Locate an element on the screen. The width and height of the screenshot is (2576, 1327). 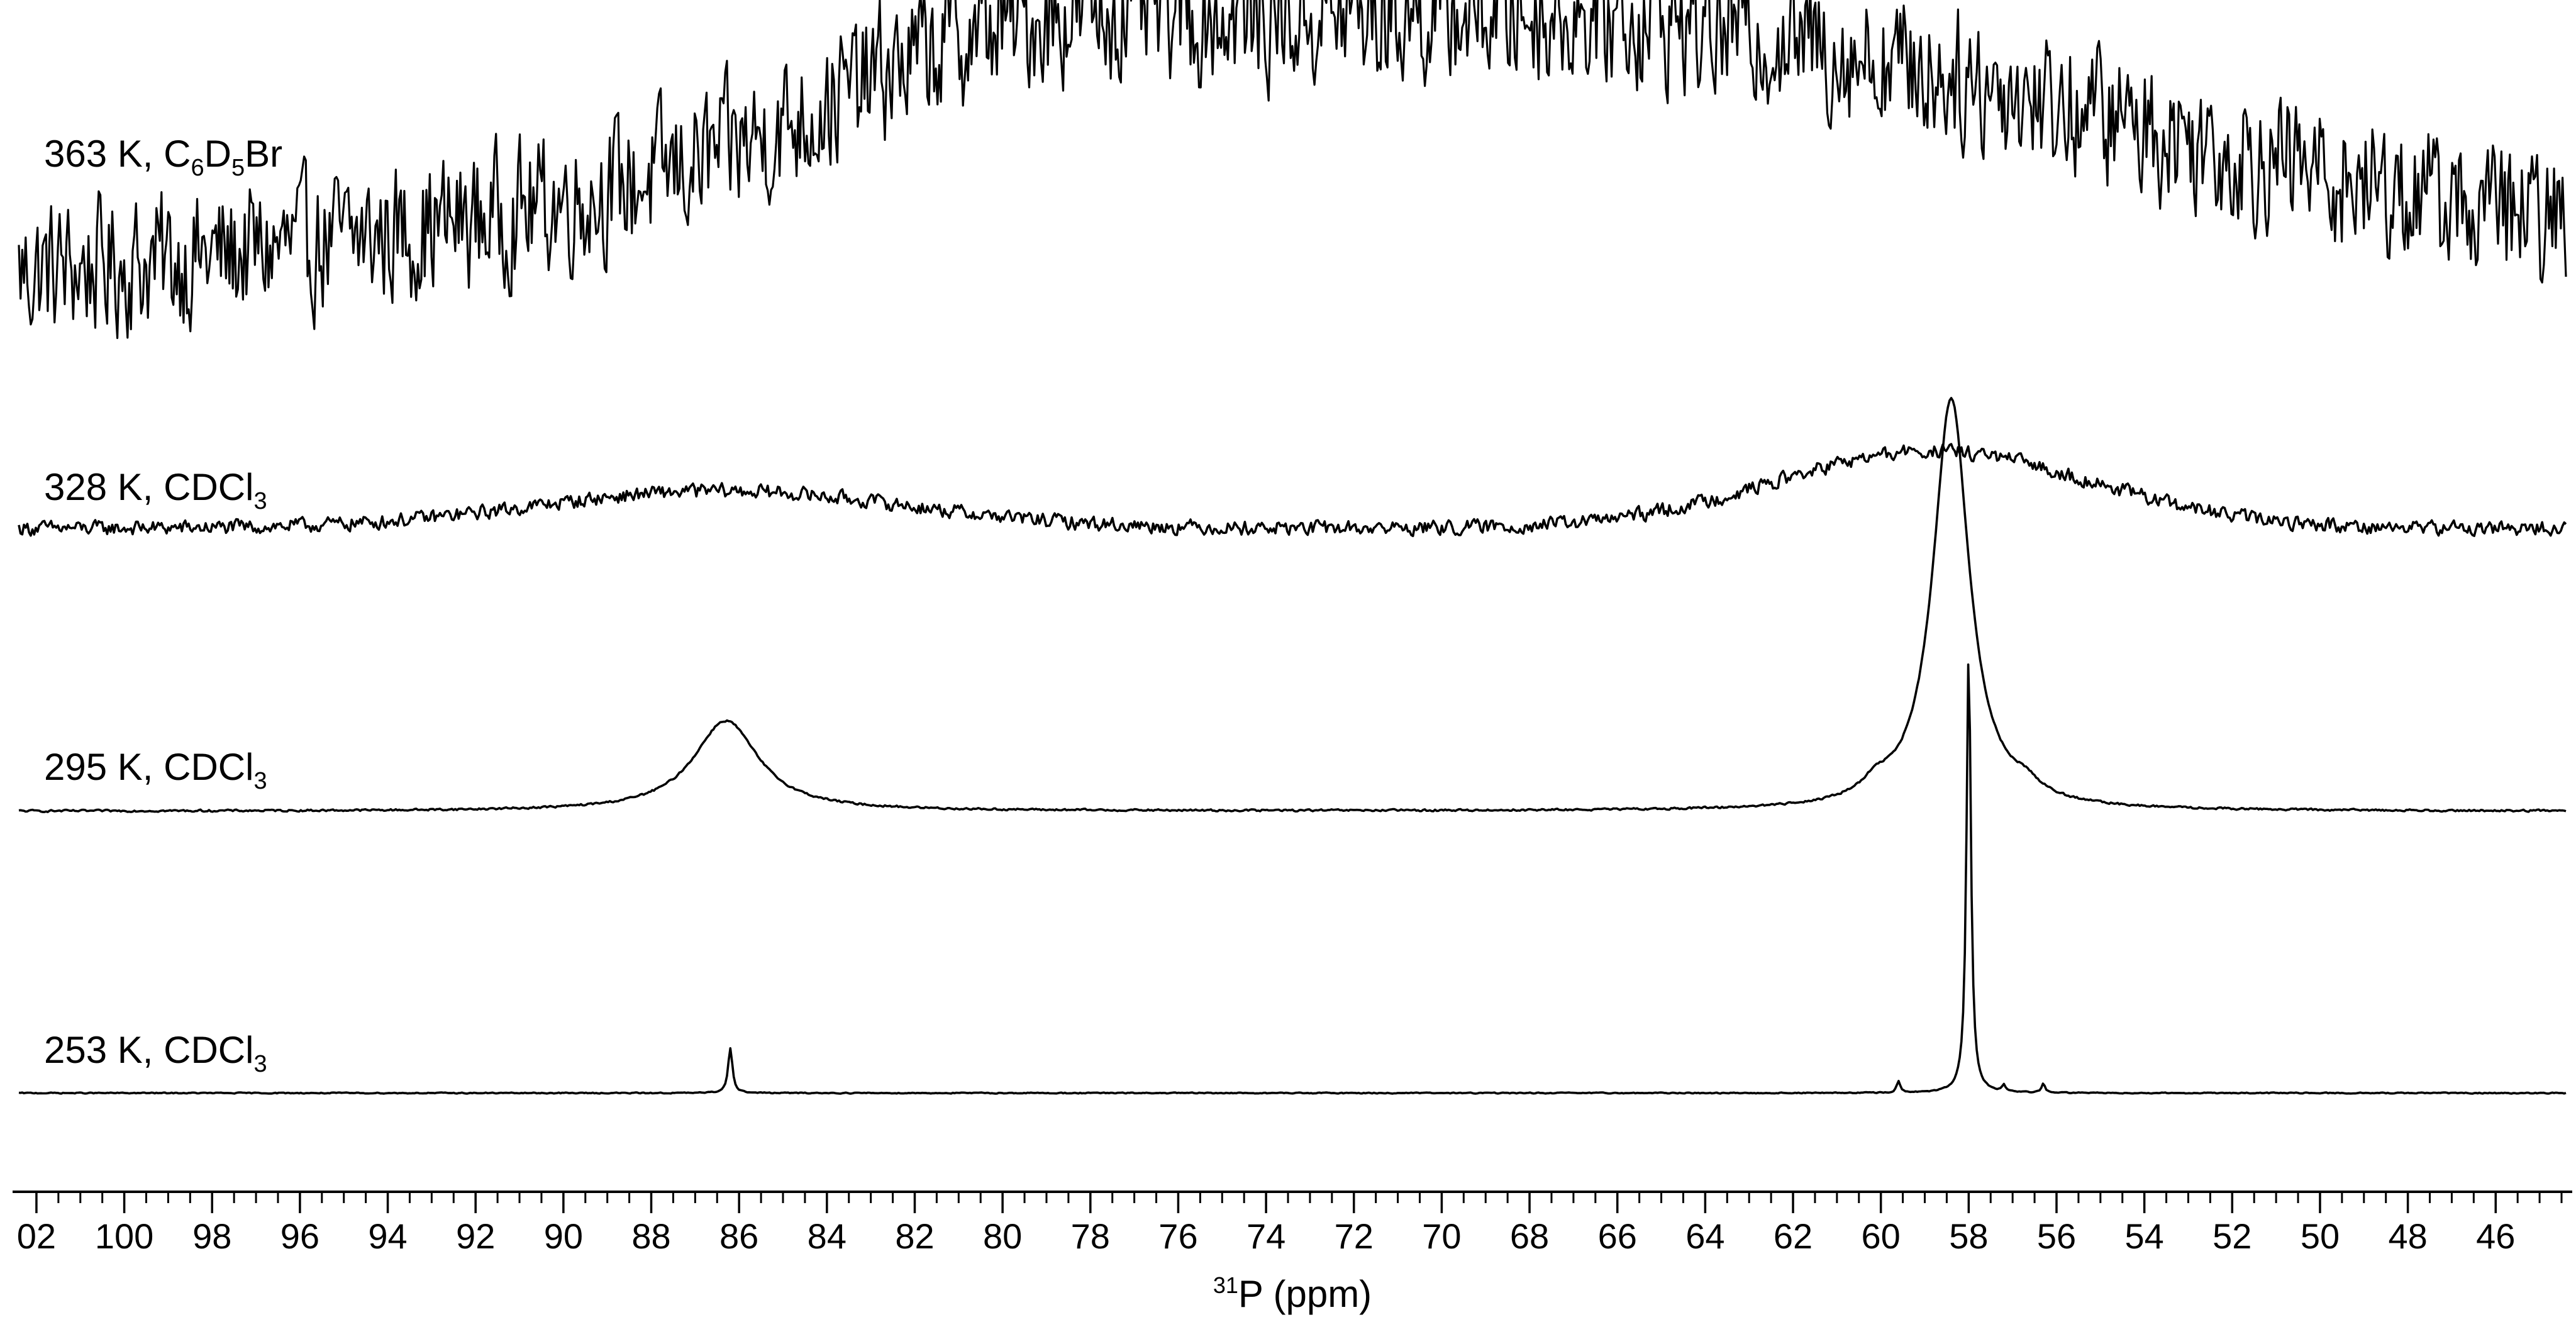
x-axis-title-main: P (ppm) is located at coordinates (1305, 1294).